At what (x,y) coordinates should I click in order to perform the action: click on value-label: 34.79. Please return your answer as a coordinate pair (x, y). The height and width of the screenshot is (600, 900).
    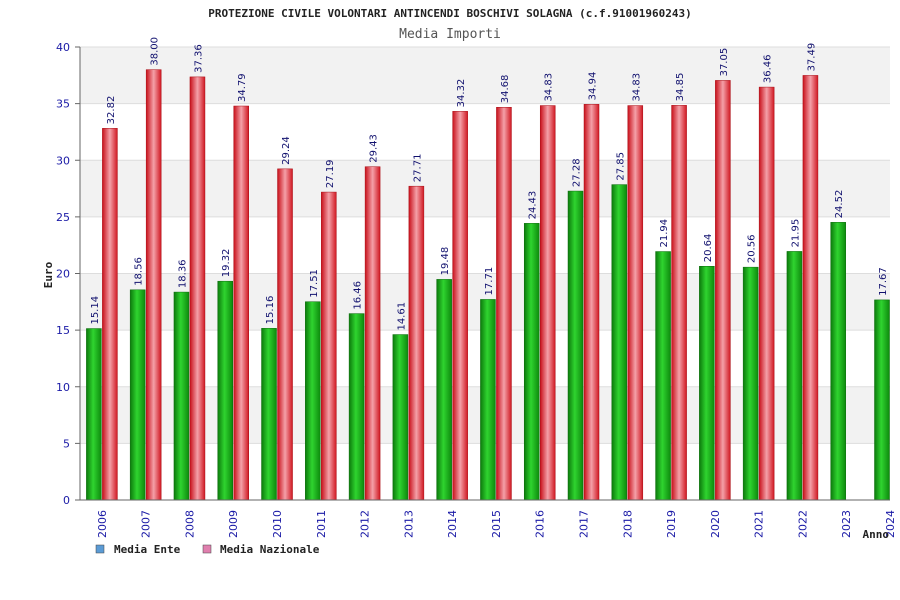
    Looking at the image, I should click on (242, 87).